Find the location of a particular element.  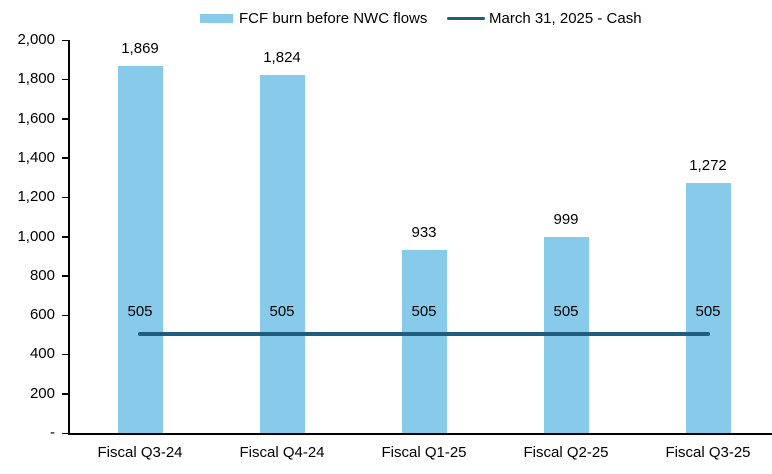

y-tick-label: 1,200 is located at coordinates (36, 197).